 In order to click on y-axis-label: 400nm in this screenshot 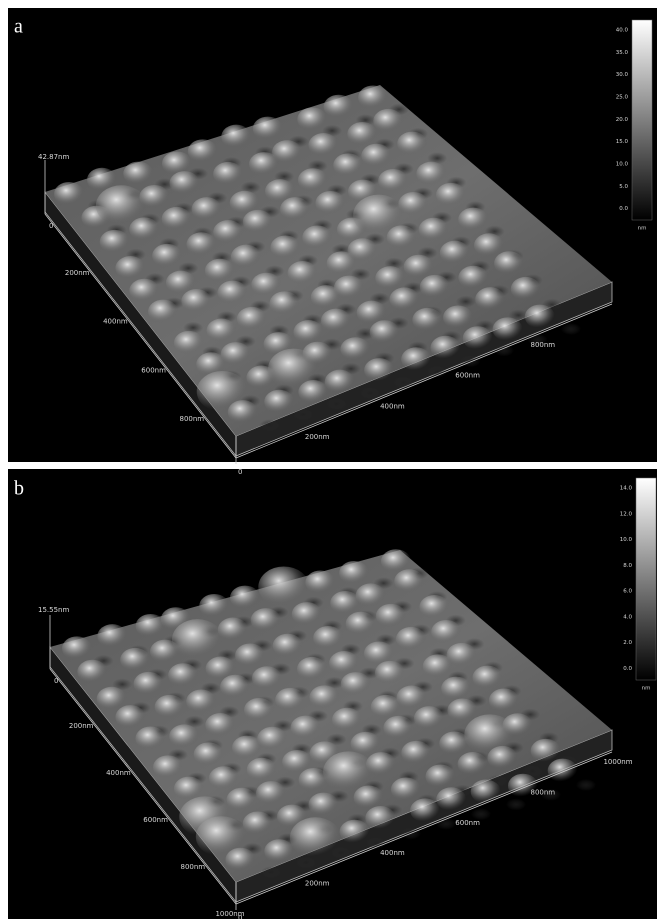, I will do `click(118, 773)`.